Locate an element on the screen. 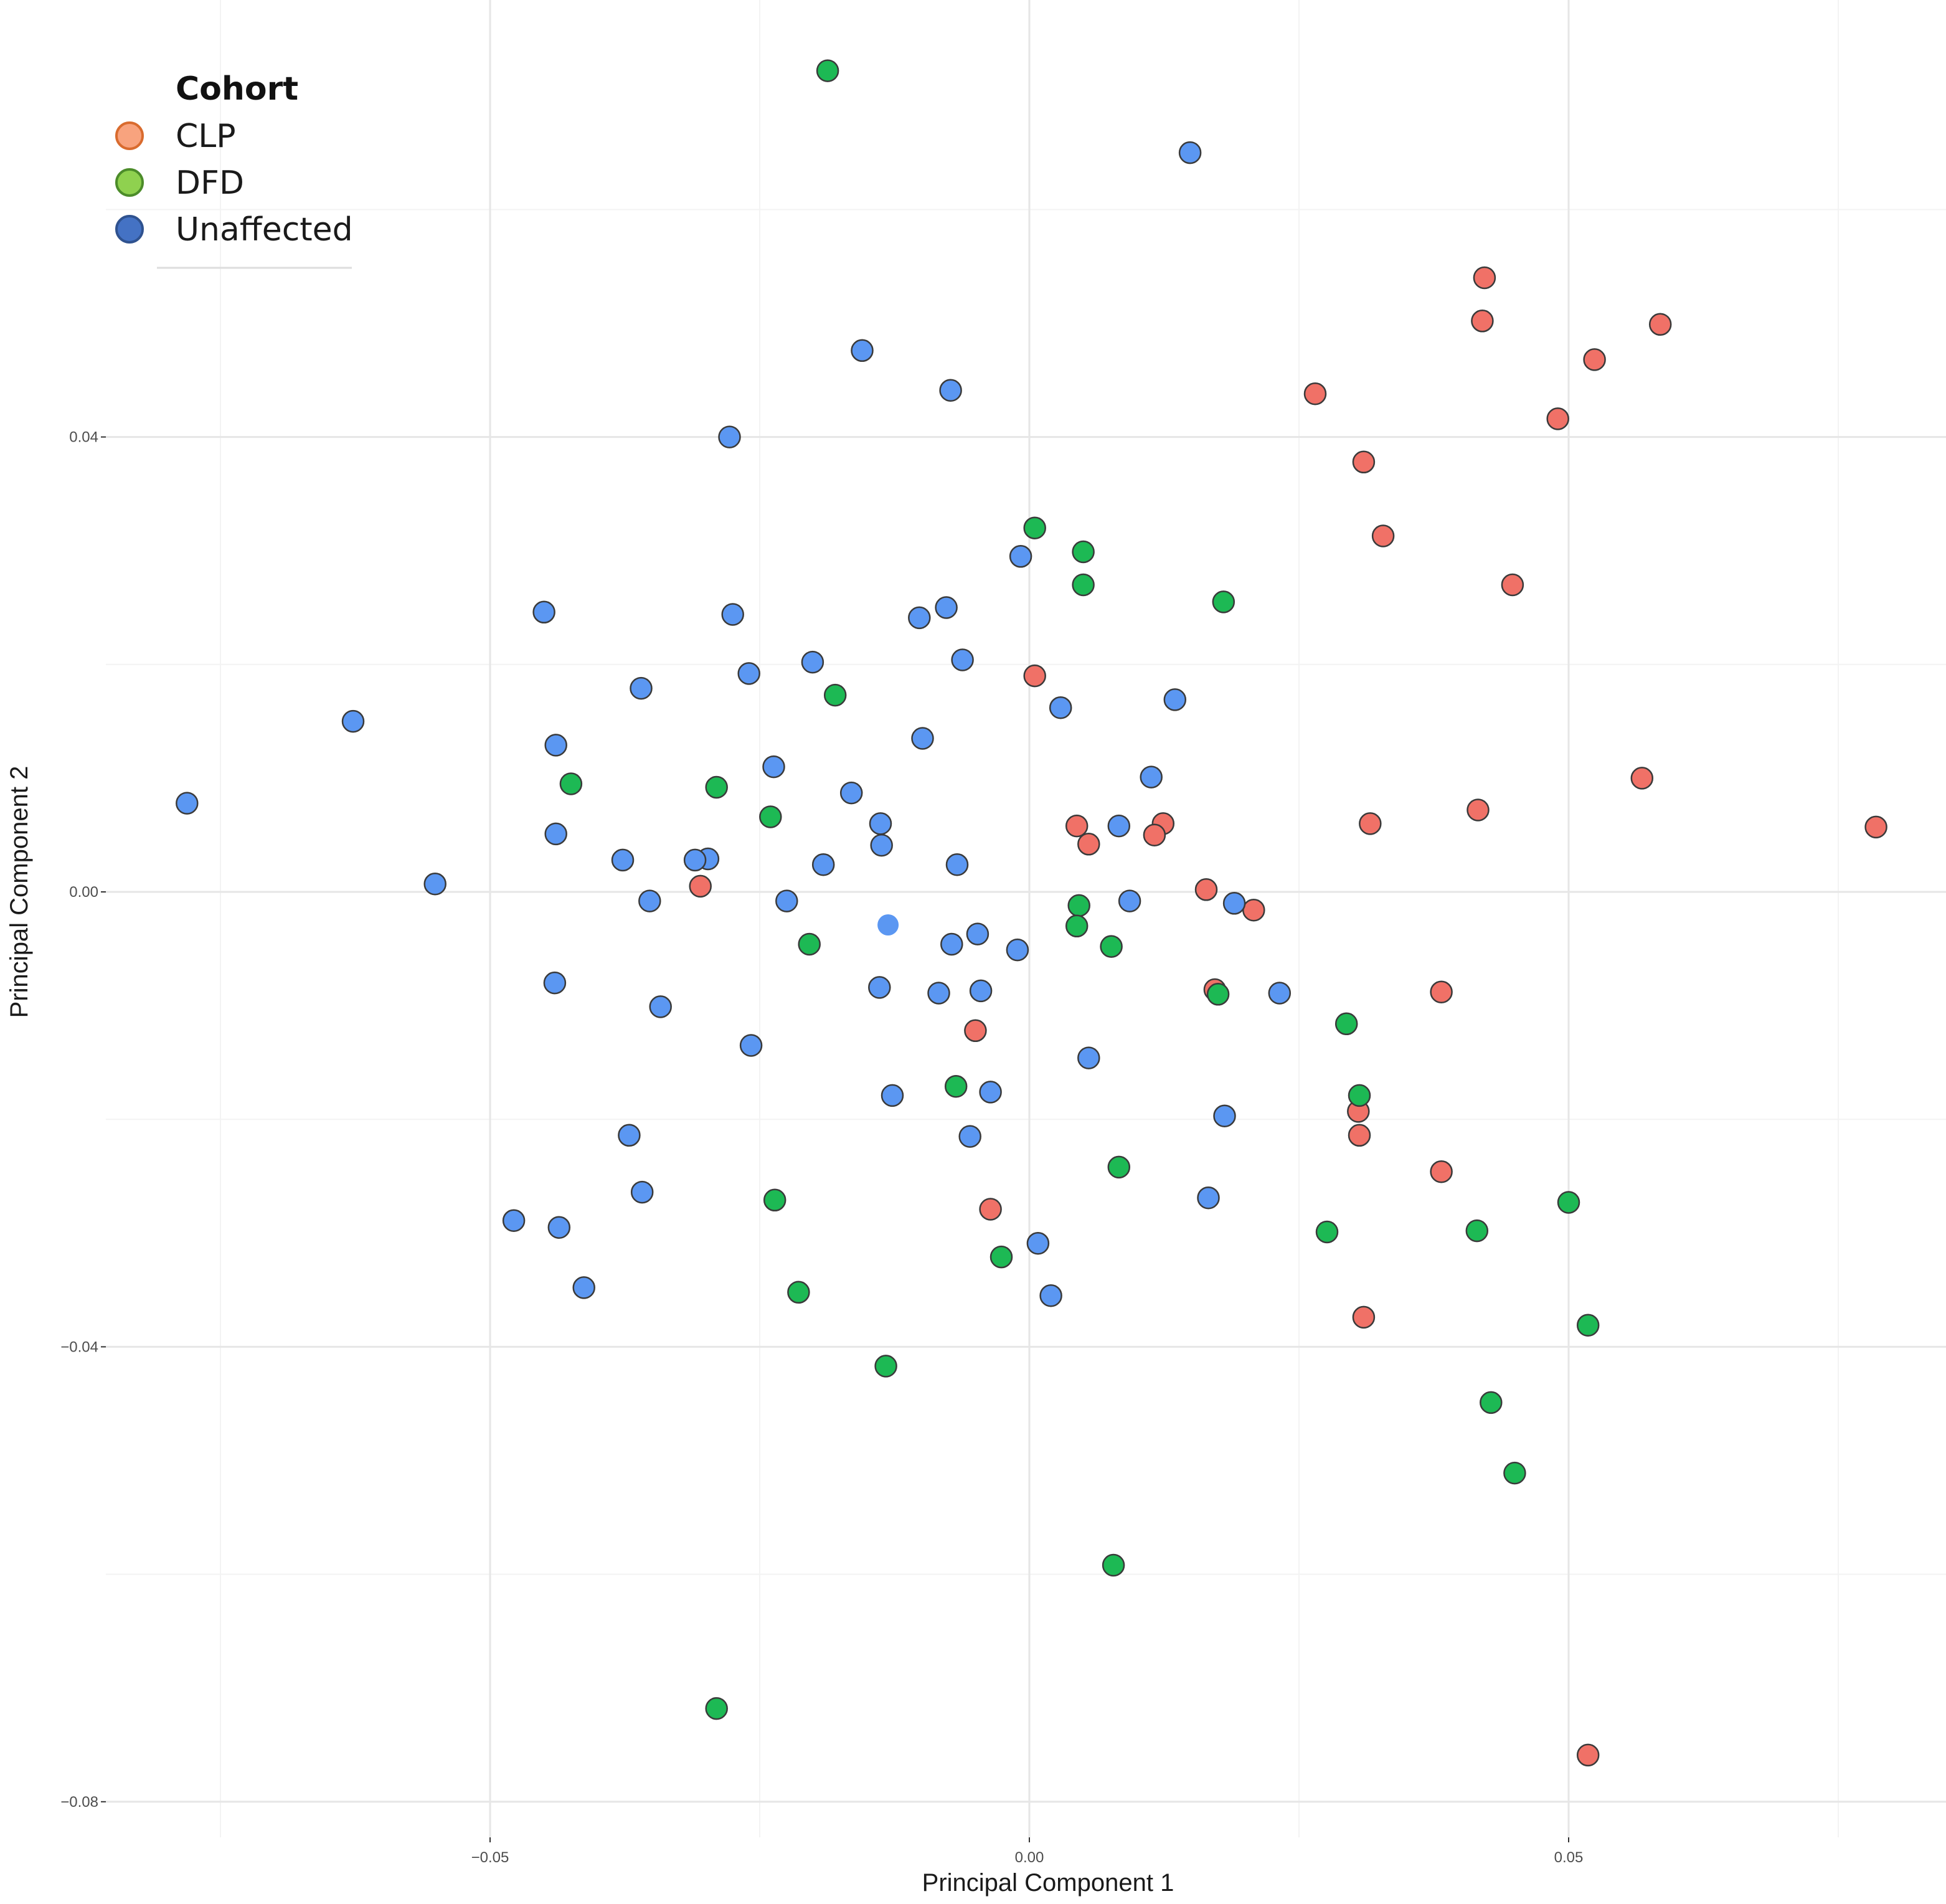 The image size is (1946, 1904). legend-label-dfd: DFD is located at coordinates (210, 183).